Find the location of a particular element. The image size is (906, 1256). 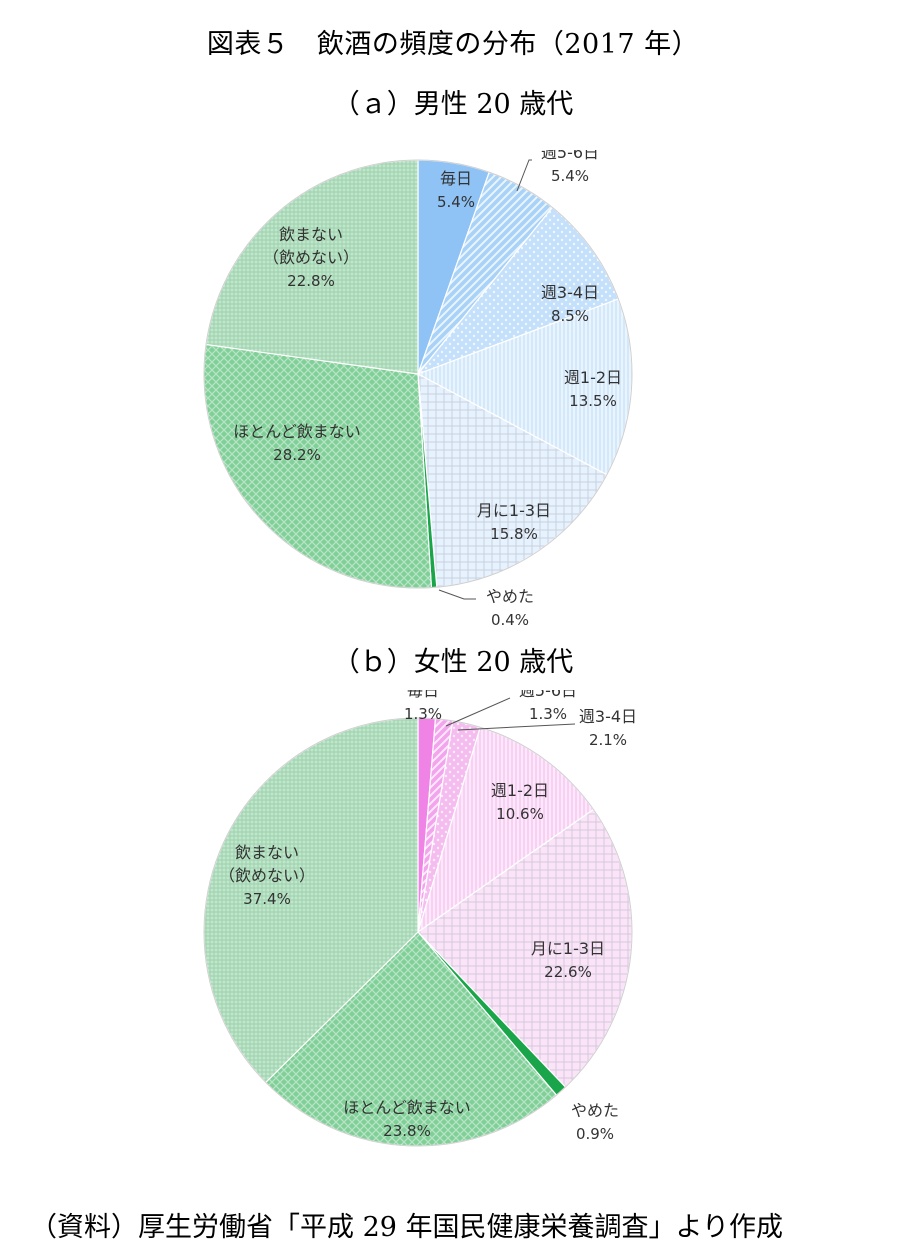

slice-label-2: 週3-4日 2.1% is located at coordinates (608, 728).